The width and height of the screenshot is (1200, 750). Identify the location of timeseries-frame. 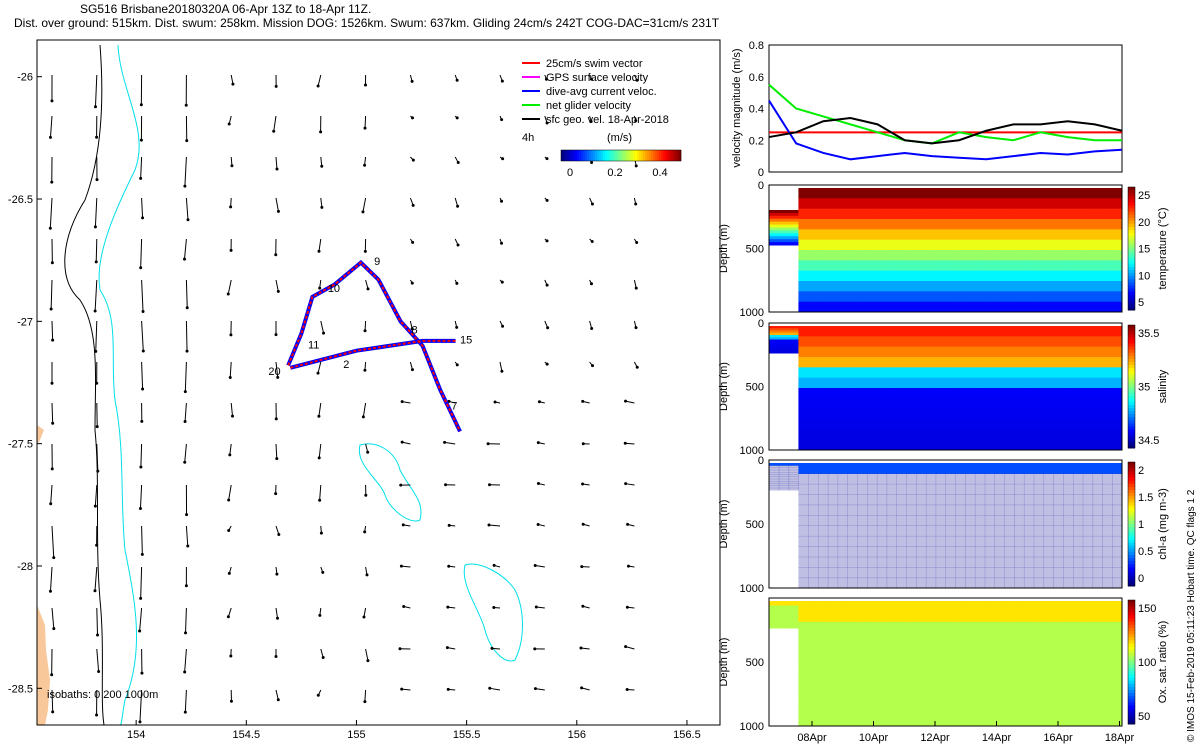
(945, 108).